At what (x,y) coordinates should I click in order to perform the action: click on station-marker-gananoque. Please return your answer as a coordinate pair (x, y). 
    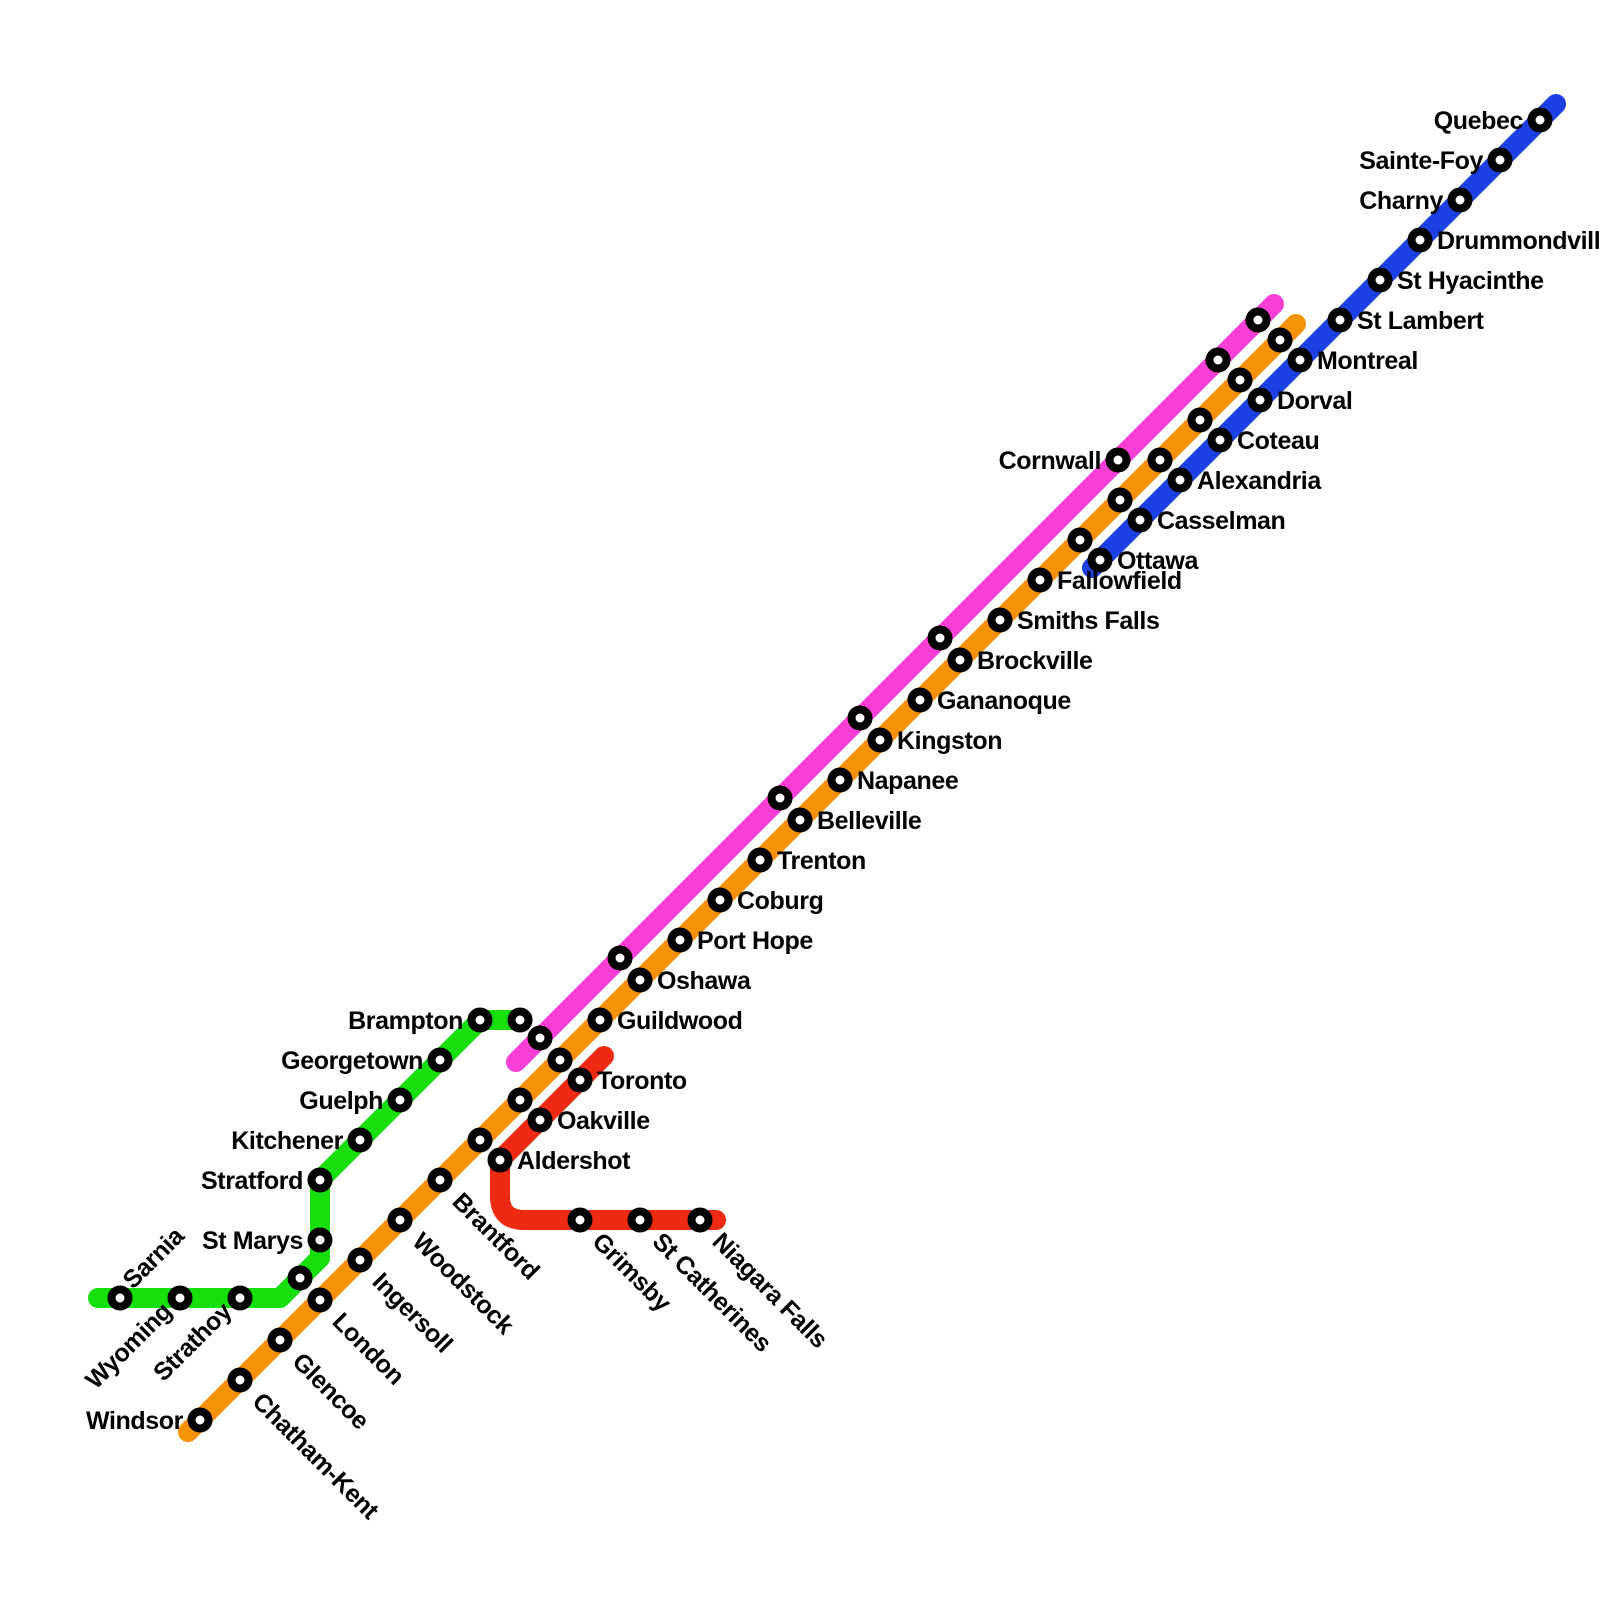
    Looking at the image, I should click on (920, 700).